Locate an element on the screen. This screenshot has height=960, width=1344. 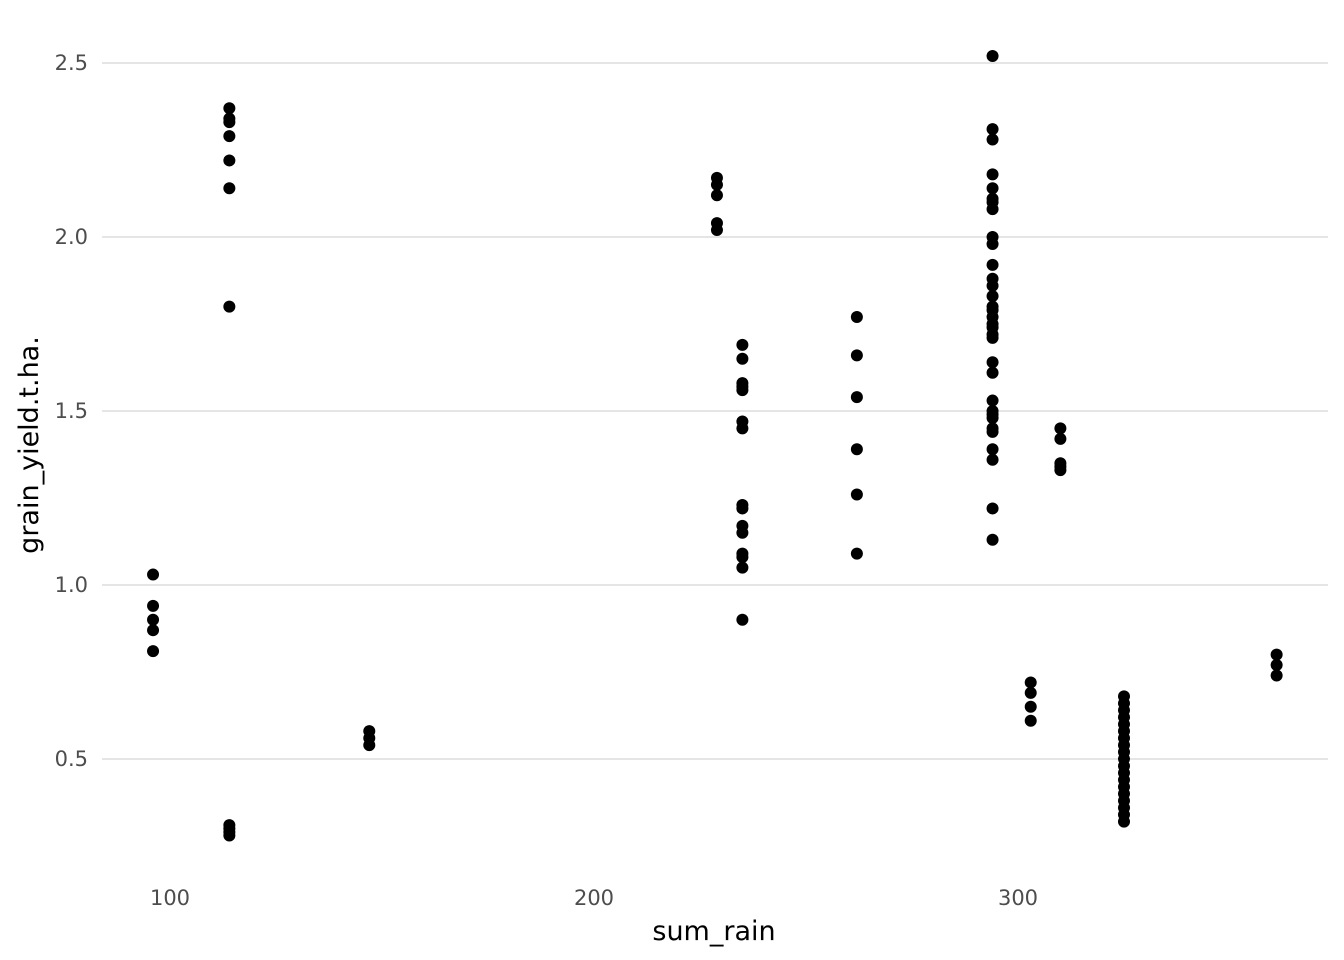
x-axis-tick-labels: 100 200 300 is located at coordinates (594, 898).